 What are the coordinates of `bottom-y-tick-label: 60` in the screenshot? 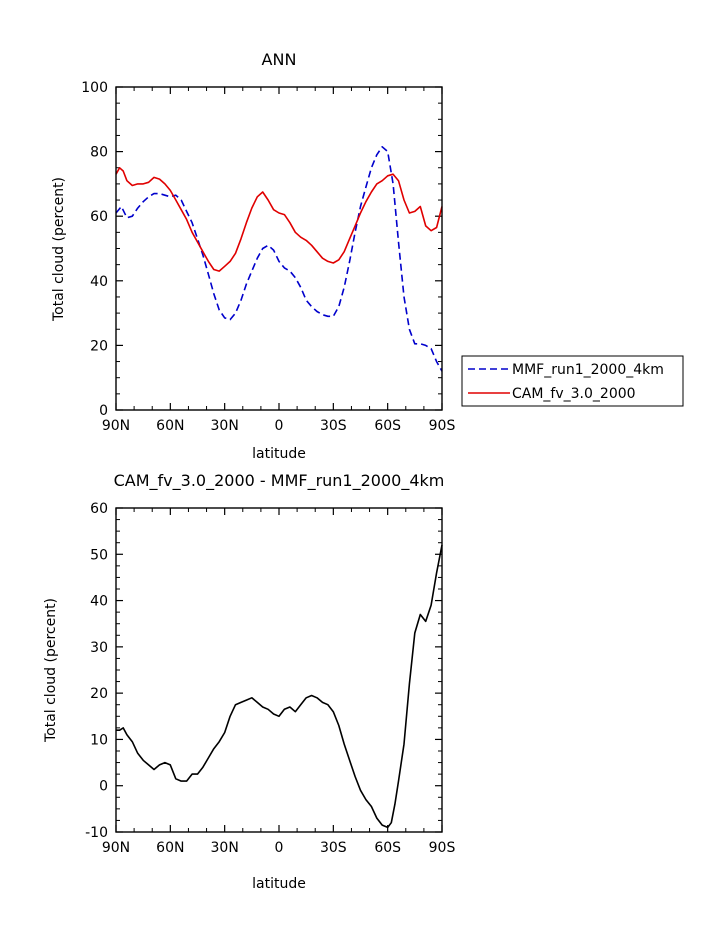 It's located at (99, 509).